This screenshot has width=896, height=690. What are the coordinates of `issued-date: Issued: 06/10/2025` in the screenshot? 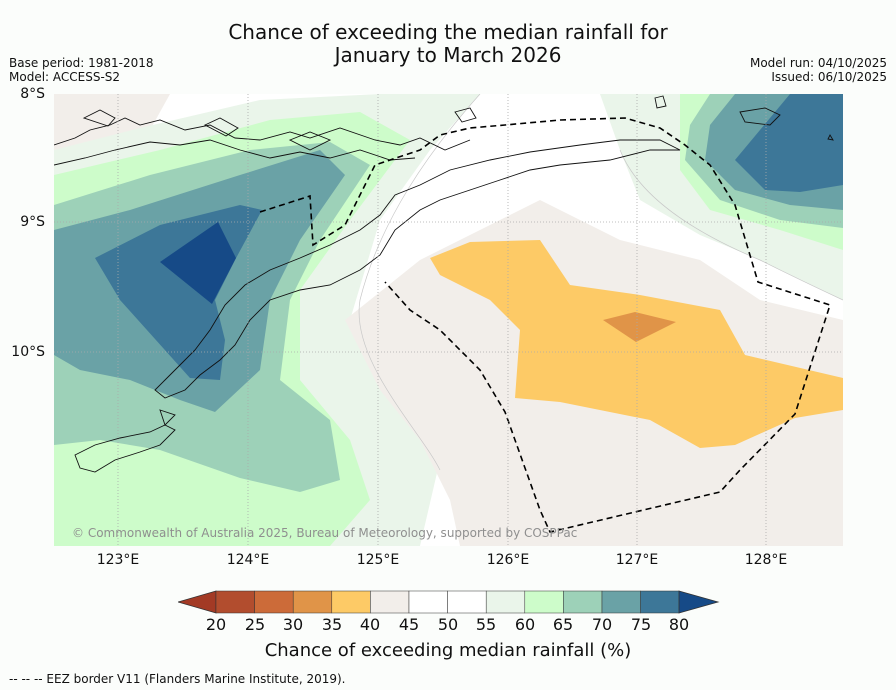 It's located at (829, 77).